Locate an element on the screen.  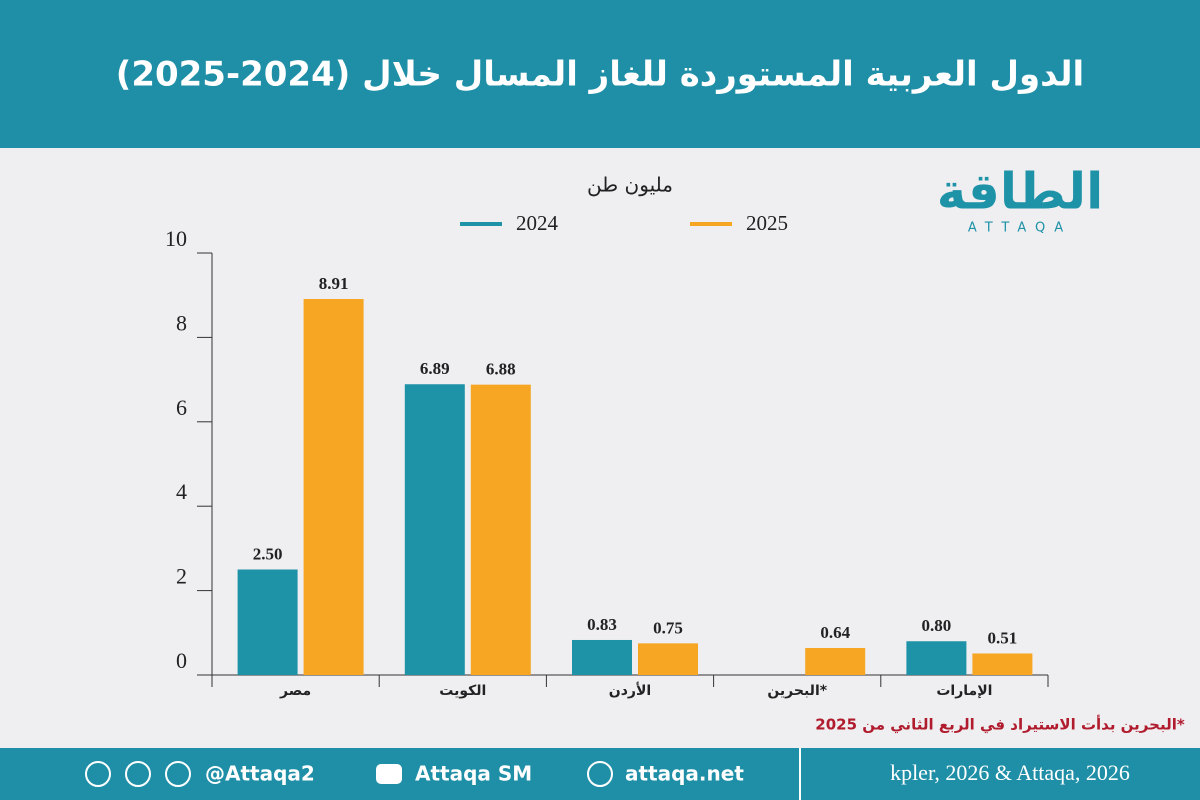
value-label: 0.64 is located at coordinates (835, 632).